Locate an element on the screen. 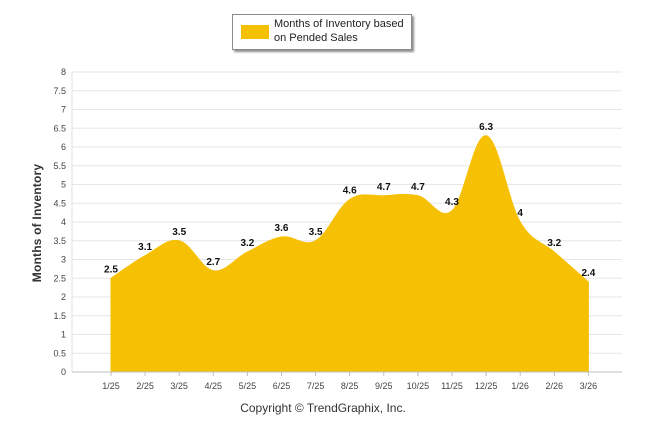 The height and width of the screenshot is (434, 646). x-tick-label: 4/25 is located at coordinates (214, 386).